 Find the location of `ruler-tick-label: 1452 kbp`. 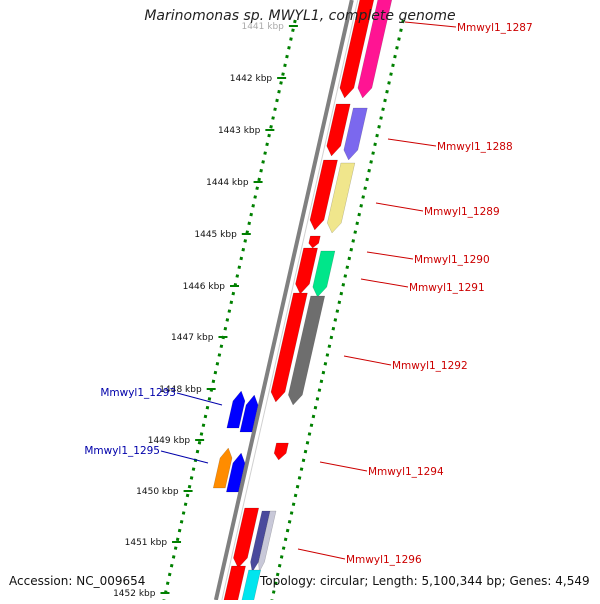

ruler-tick-label: 1452 kbp is located at coordinates (134, 594).